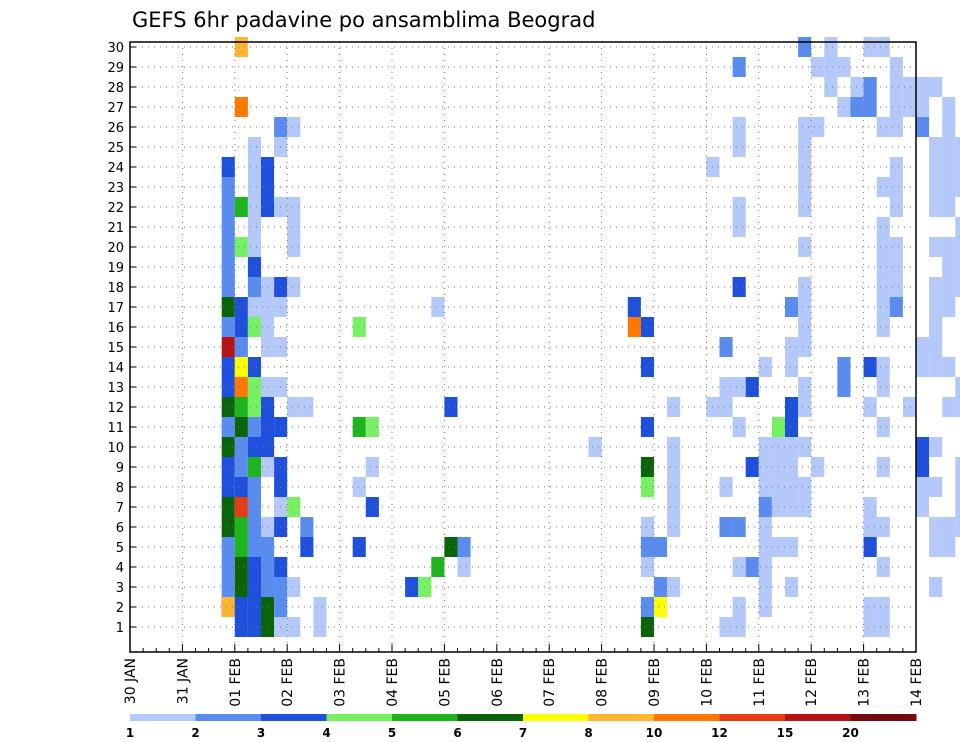 The width and height of the screenshot is (960, 742). What do you see at coordinates (785, 733) in the screenshot?
I see `legend-label: 15` at bounding box center [785, 733].